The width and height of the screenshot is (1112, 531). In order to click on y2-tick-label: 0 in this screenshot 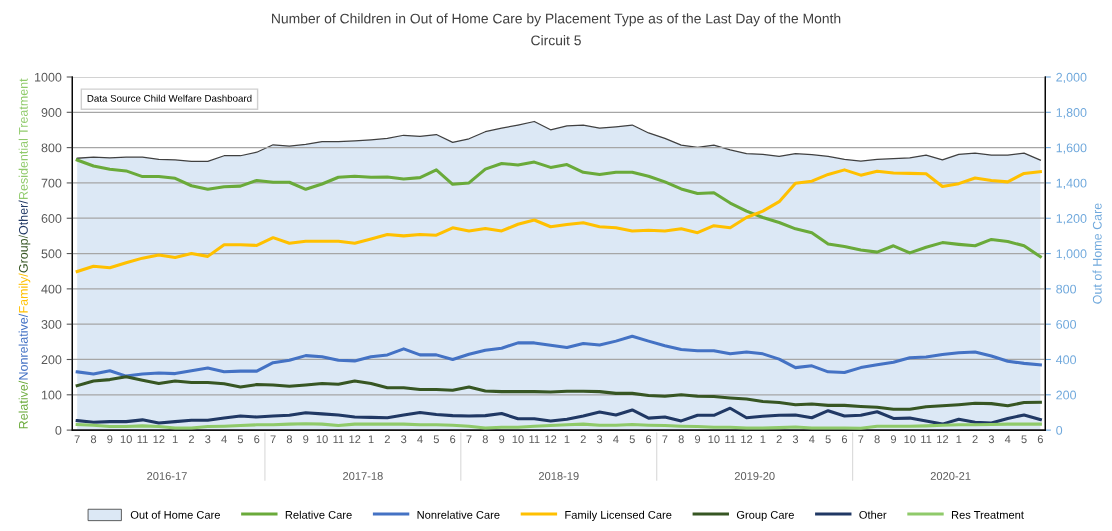, I will do `click(1059, 430)`.